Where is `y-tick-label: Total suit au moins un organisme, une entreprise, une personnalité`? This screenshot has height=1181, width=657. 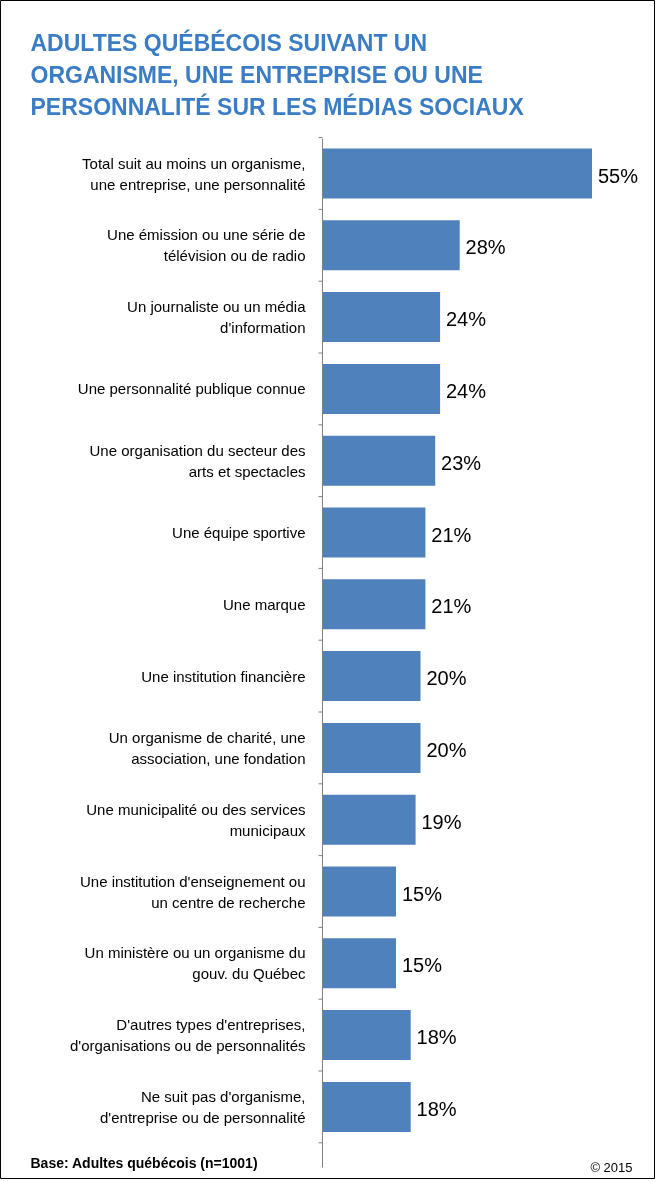 y-tick-label: Total suit au moins un organisme, une entreprise, une personnalité is located at coordinates (194, 173).